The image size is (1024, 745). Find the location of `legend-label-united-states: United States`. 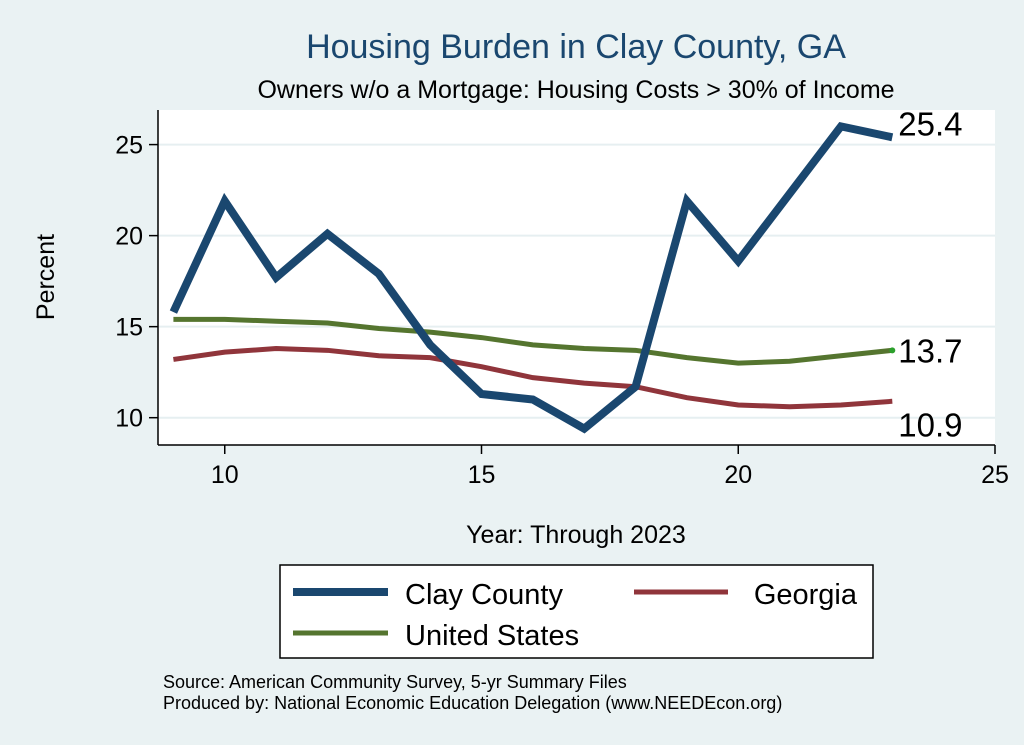

legend-label-united-states: United States is located at coordinates (492, 636).